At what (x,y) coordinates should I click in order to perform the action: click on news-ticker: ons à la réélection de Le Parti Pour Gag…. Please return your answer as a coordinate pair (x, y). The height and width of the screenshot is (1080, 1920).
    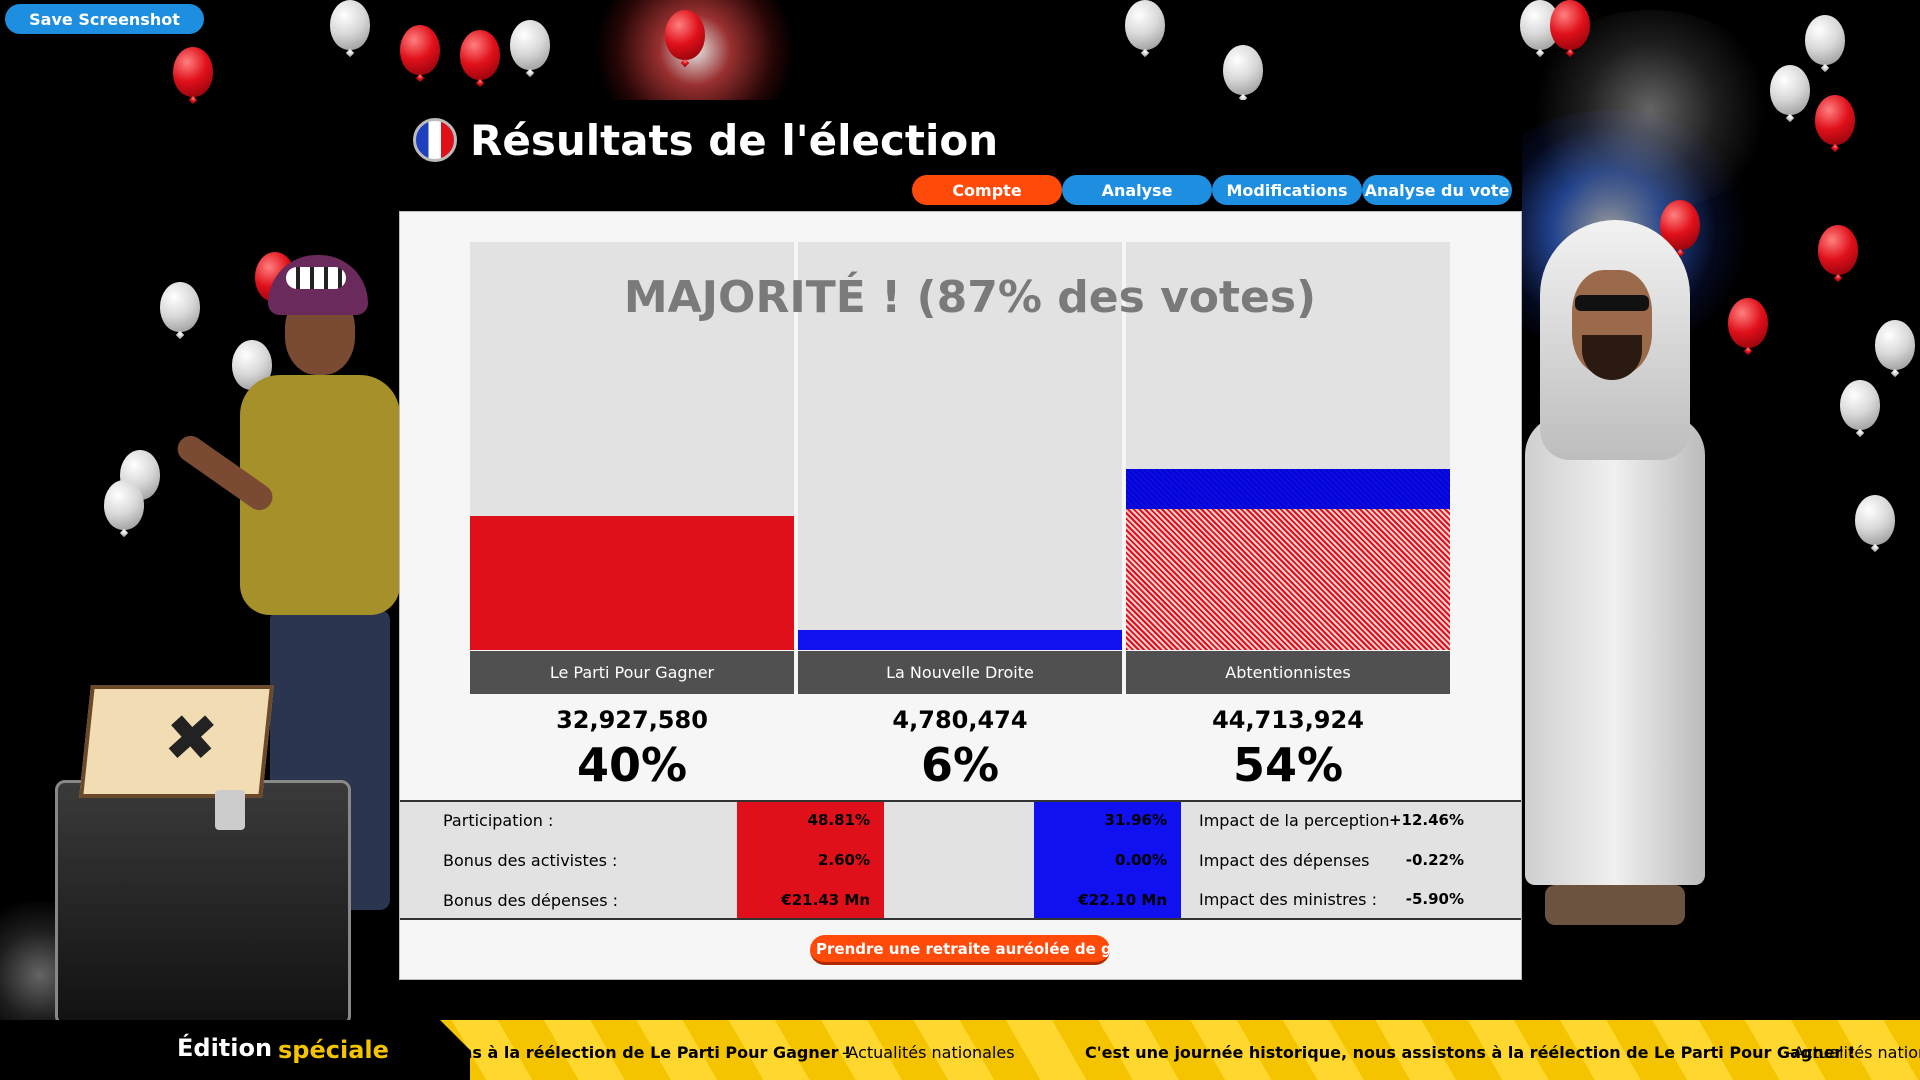
    Looking at the image, I should click on (960, 1050).